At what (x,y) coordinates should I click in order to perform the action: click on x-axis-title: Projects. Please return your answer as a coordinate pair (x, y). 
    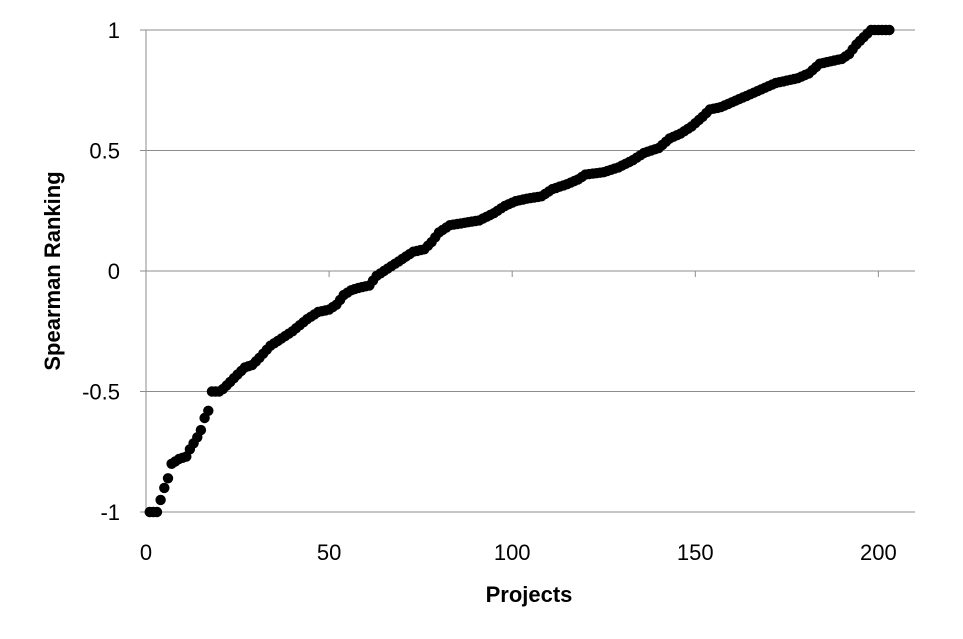
    Looking at the image, I should click on (529, 594).